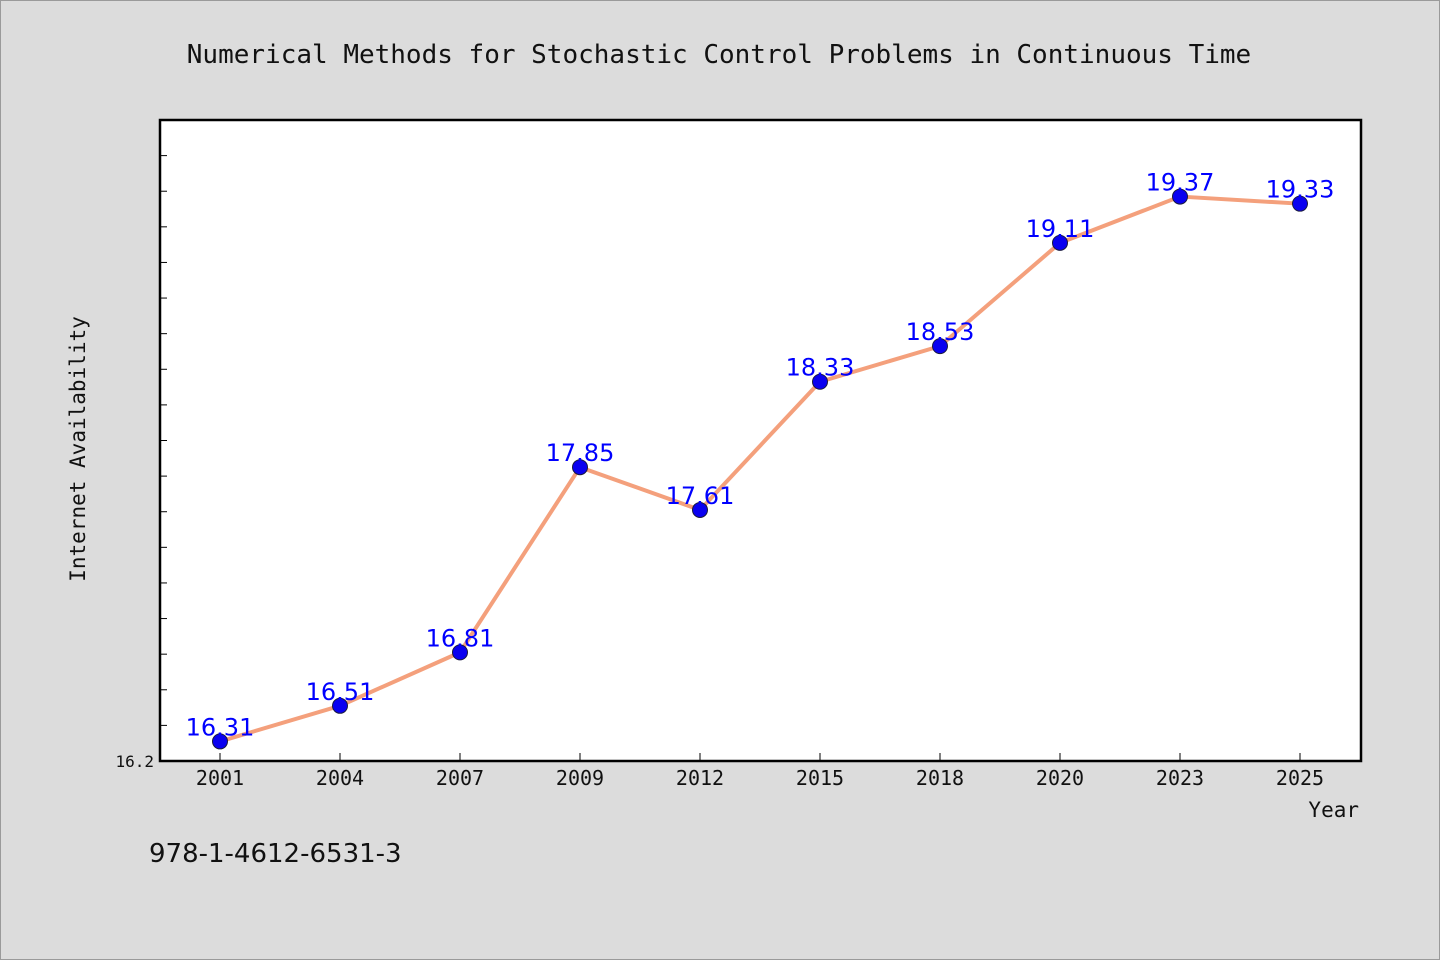 The image size is (1440, 960). I want to click on data-label: 16.81, so click(460, 638).